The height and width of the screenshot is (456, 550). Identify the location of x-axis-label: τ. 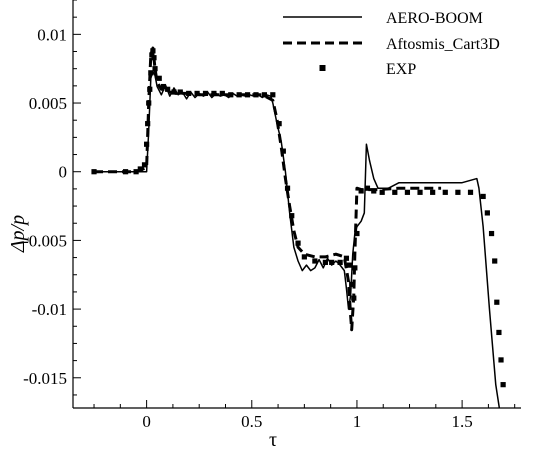
(273, 440).